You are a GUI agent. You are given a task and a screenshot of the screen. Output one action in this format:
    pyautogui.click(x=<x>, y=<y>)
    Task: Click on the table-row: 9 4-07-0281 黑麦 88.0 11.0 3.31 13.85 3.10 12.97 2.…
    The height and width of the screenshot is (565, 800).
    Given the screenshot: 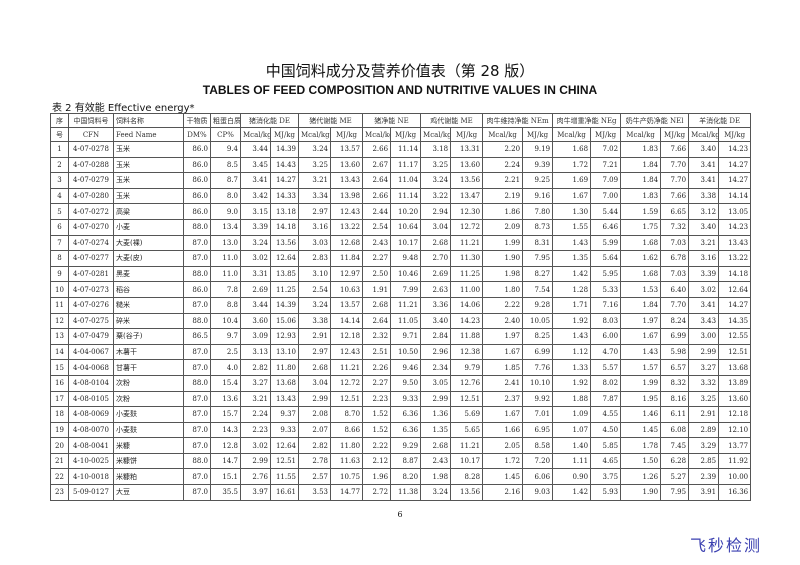 What is the action you would take?
    pyautogui.click(x=401, y=274)
    